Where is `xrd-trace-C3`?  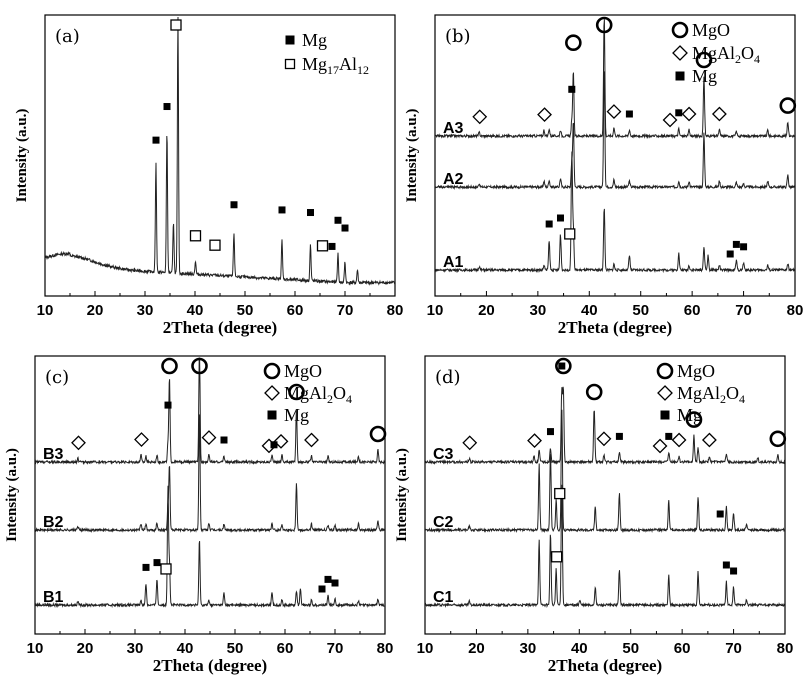
xrd-trace-C3 is located at coordinates (605, 426).